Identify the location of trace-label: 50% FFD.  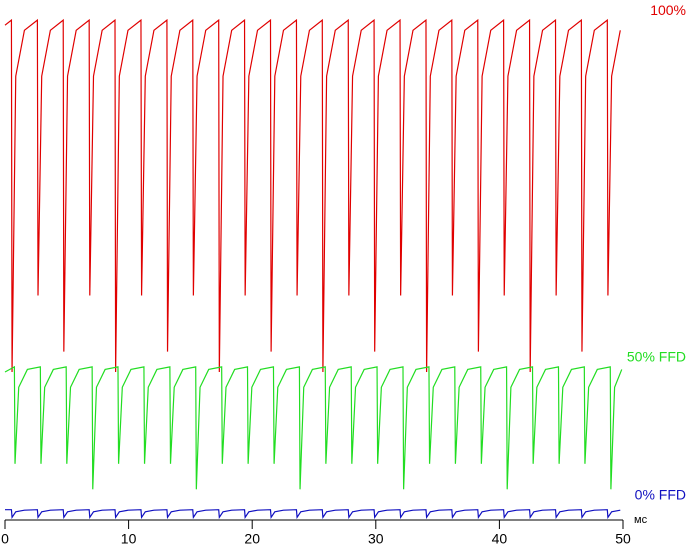
(656, 357).